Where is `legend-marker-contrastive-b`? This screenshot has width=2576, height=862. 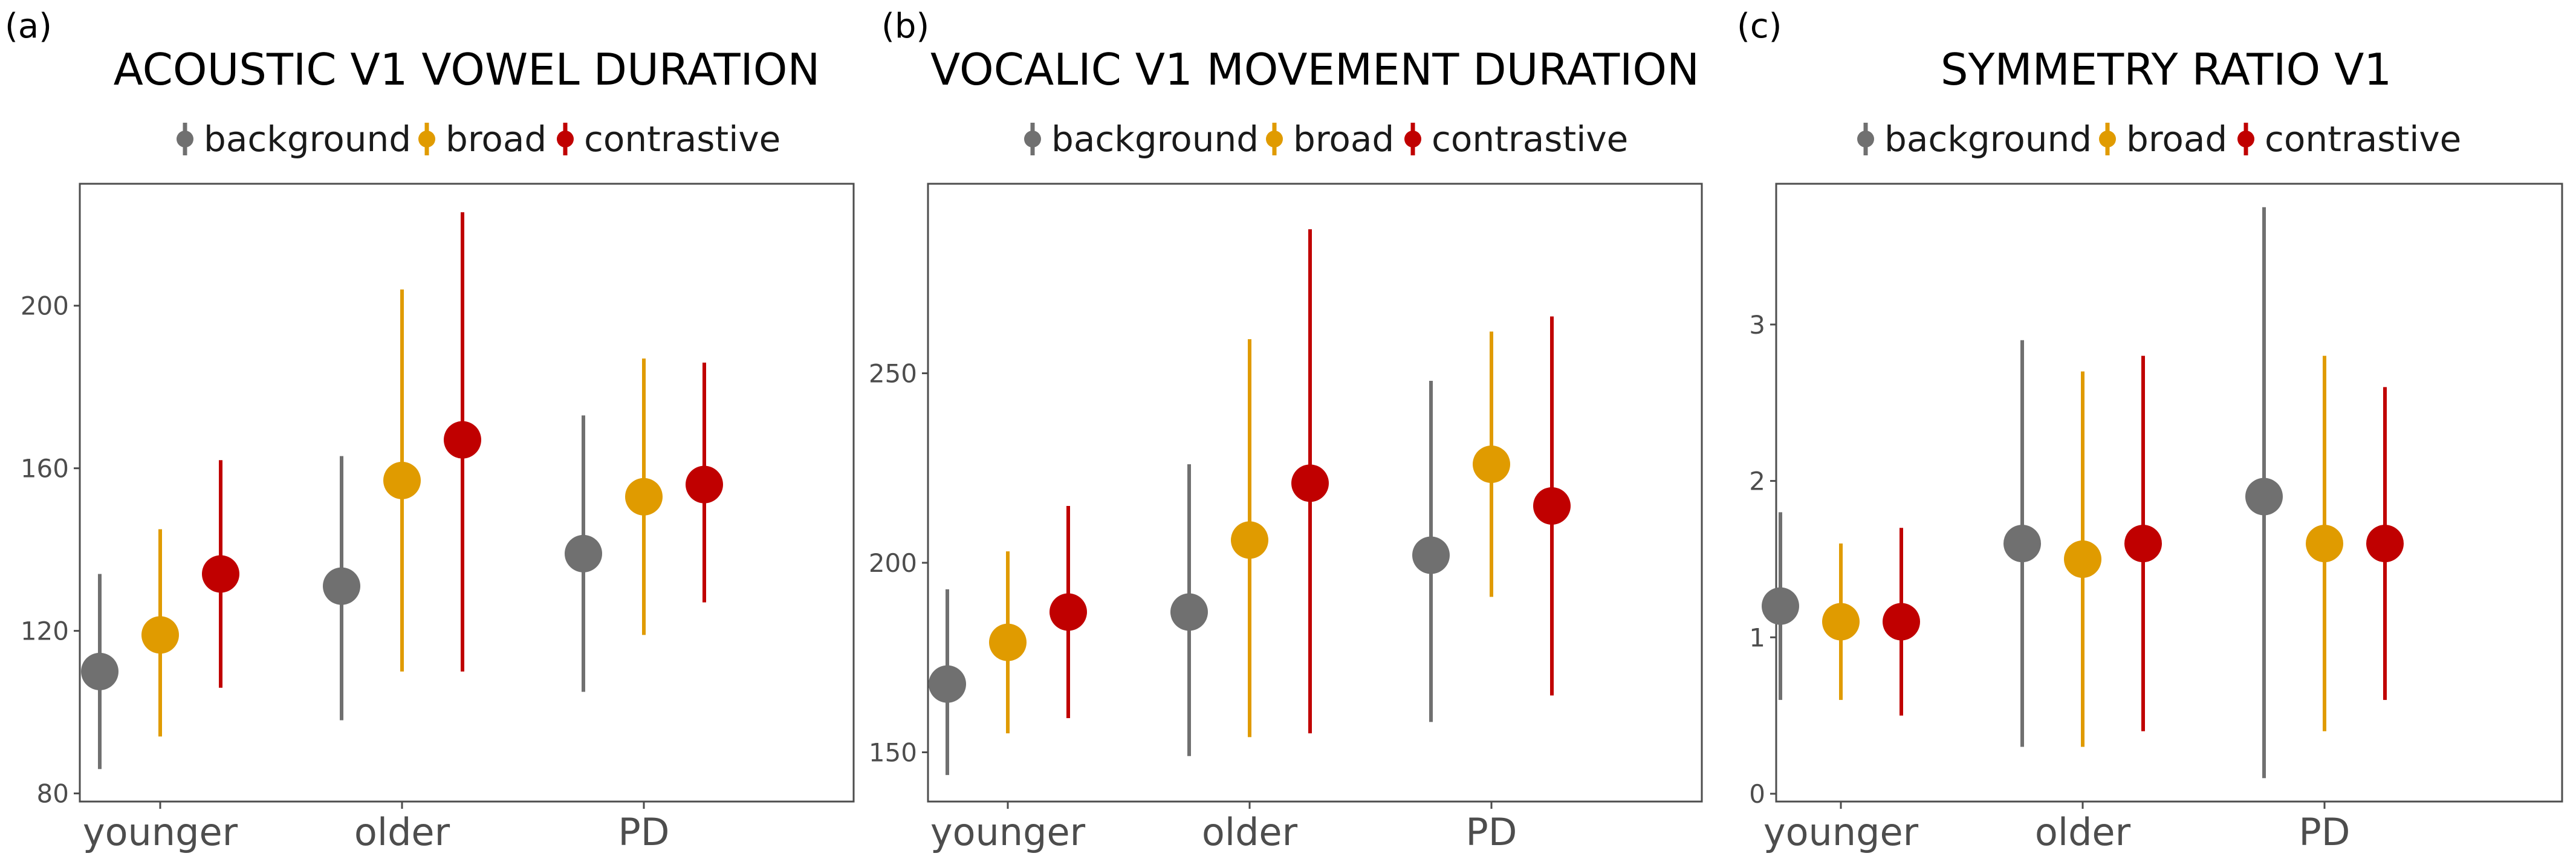
legend-marker-contrastive-b is located at coordinates (1412, 139).